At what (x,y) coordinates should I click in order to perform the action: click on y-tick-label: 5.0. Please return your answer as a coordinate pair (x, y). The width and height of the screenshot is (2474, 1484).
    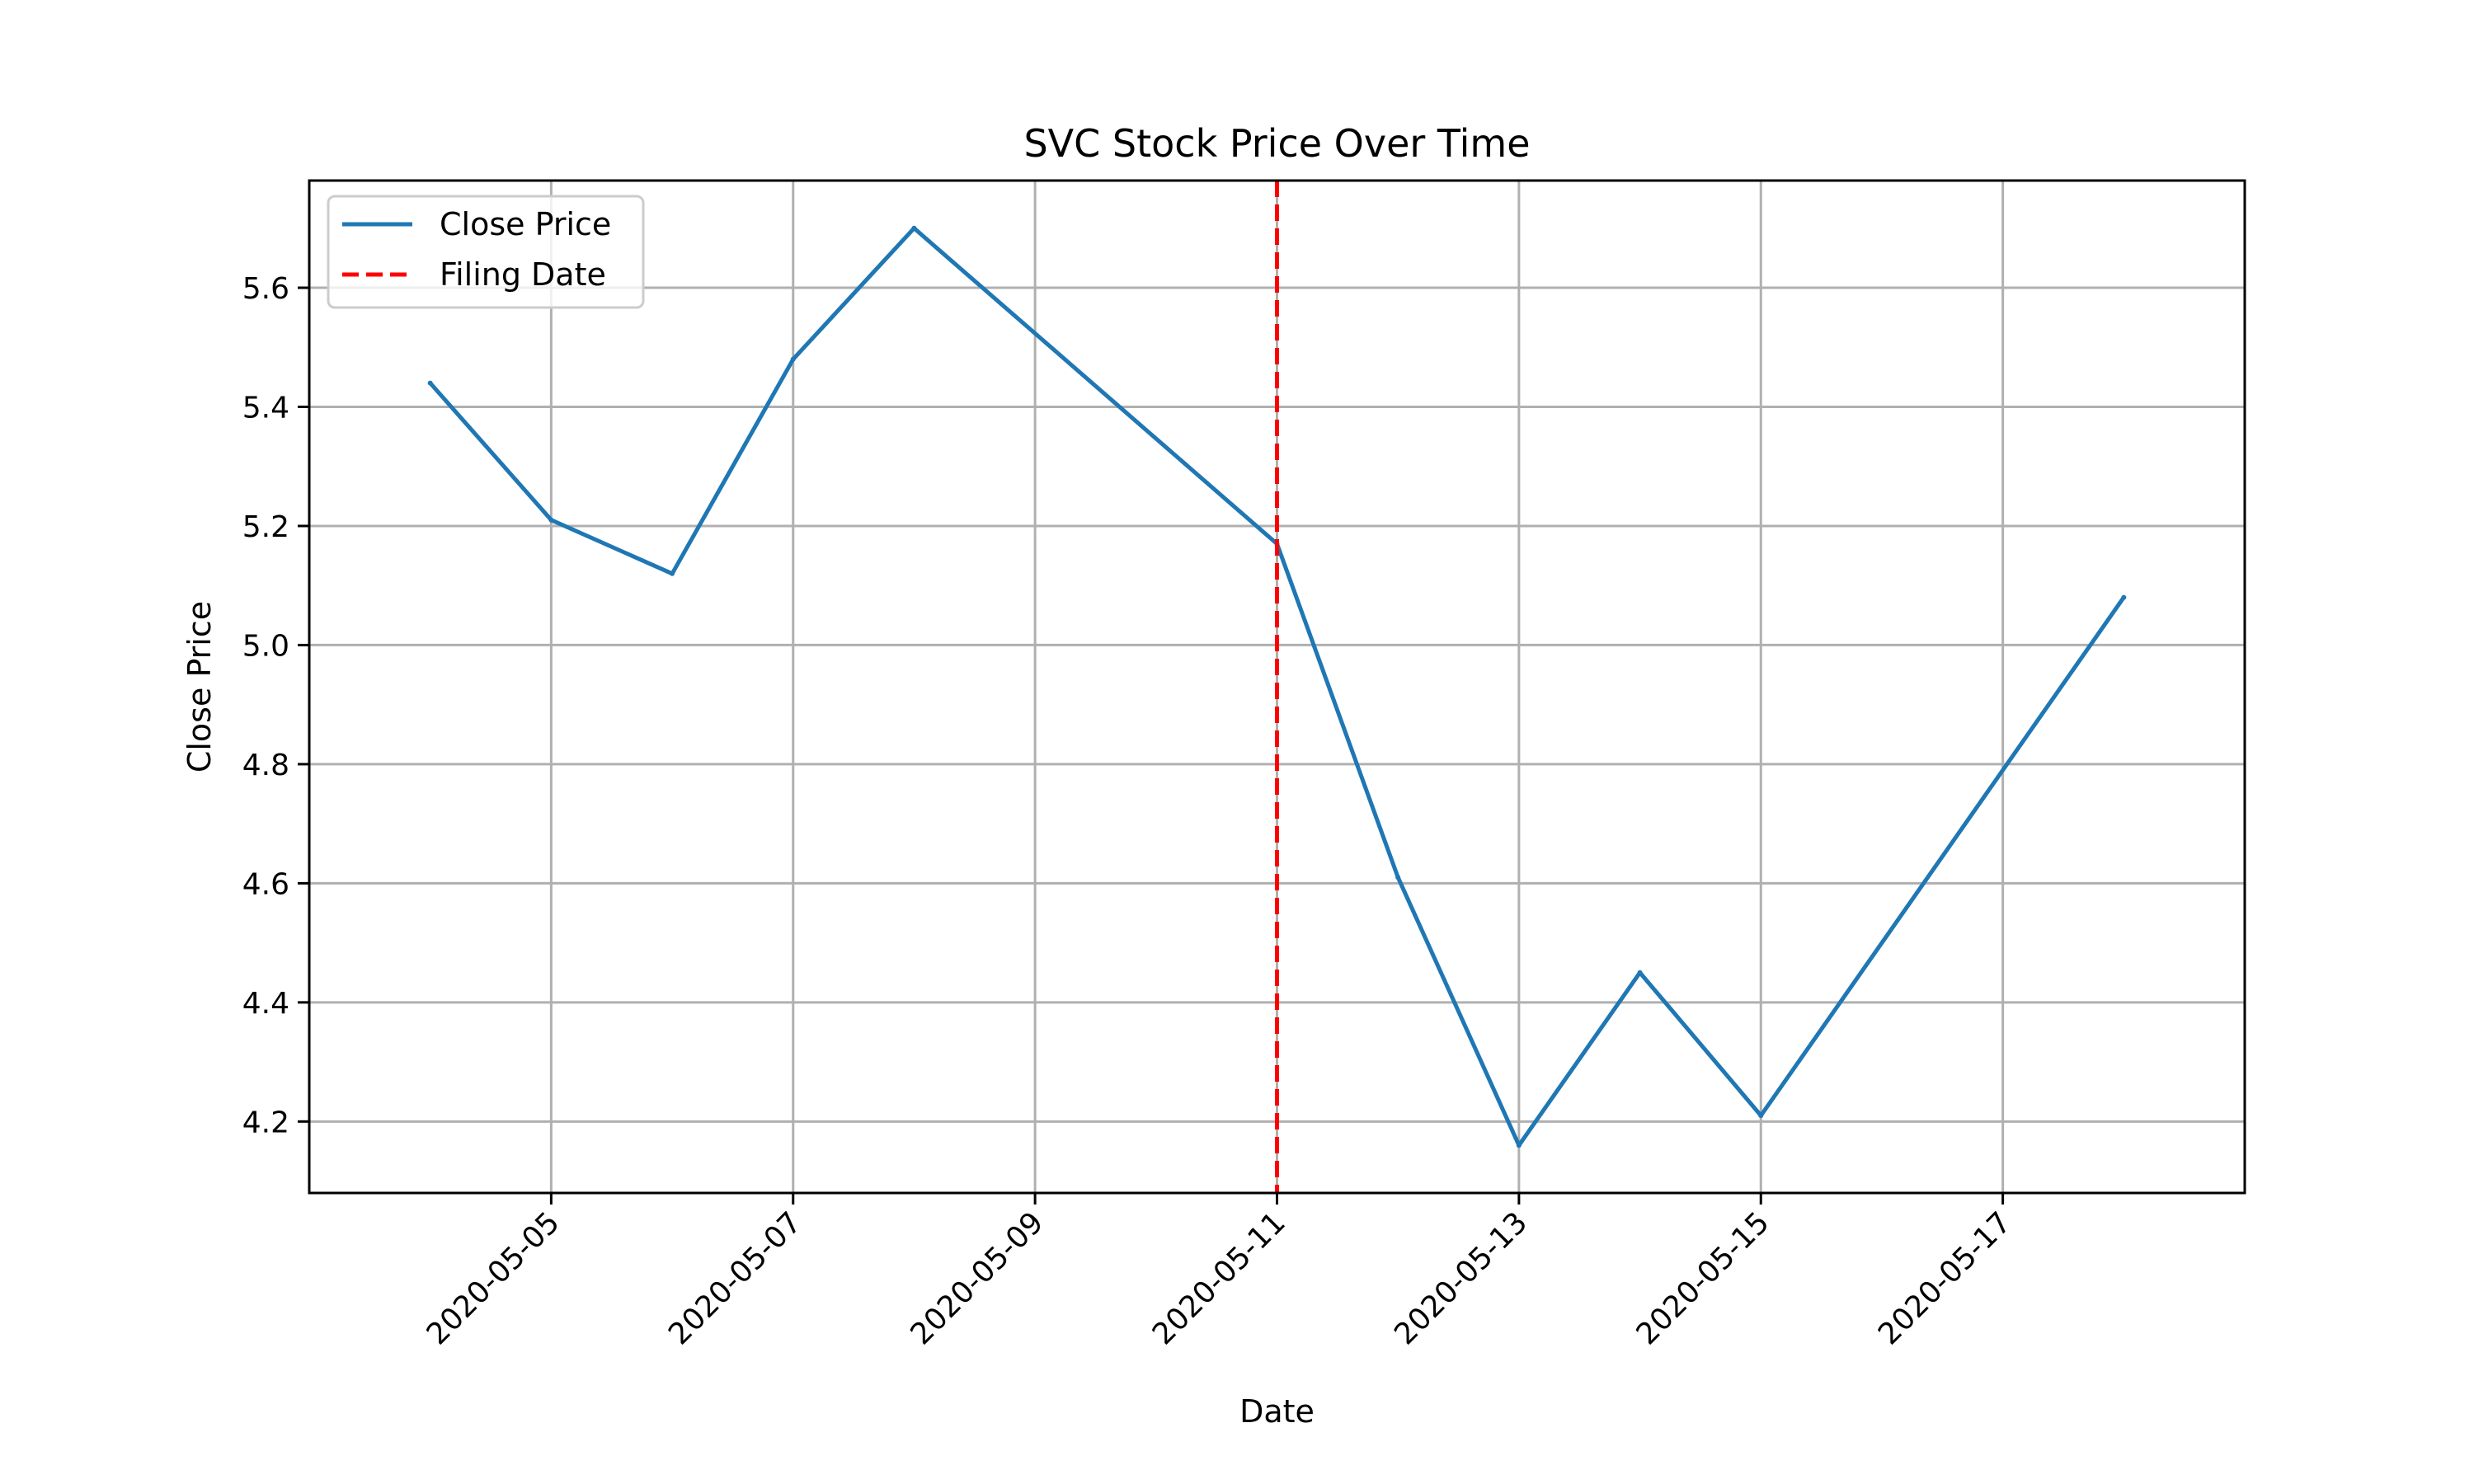
    Looking at the image, I should click on (265, 646).